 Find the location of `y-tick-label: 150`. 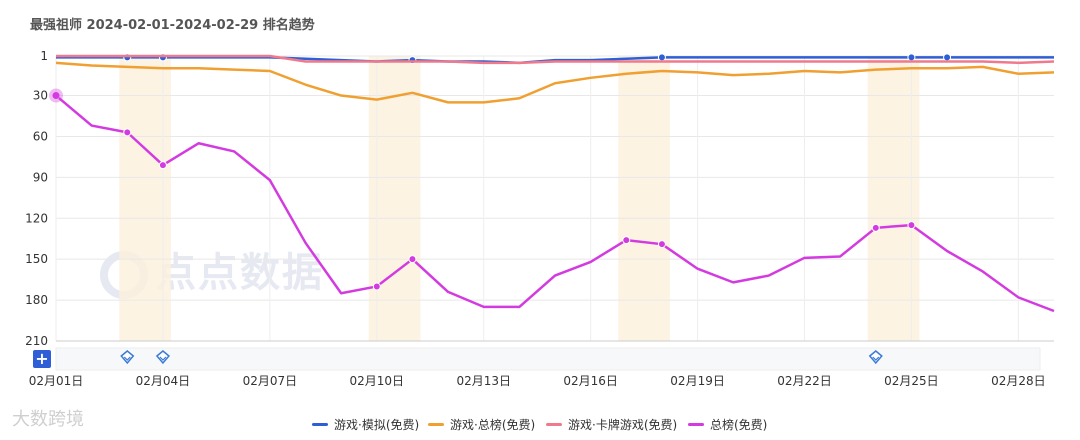

y-tick-label: 150 is located at coordinates (36, 259).